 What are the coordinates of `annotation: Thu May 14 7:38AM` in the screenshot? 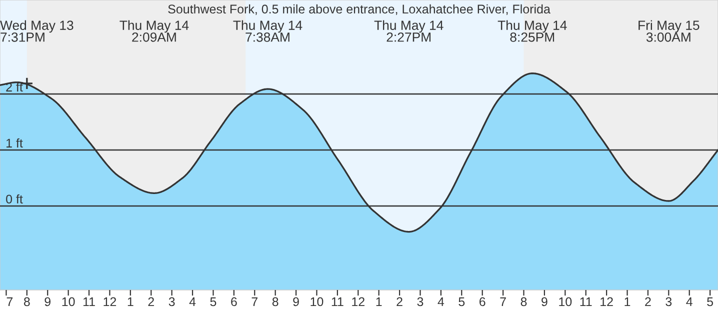 It's located at (267, 31).